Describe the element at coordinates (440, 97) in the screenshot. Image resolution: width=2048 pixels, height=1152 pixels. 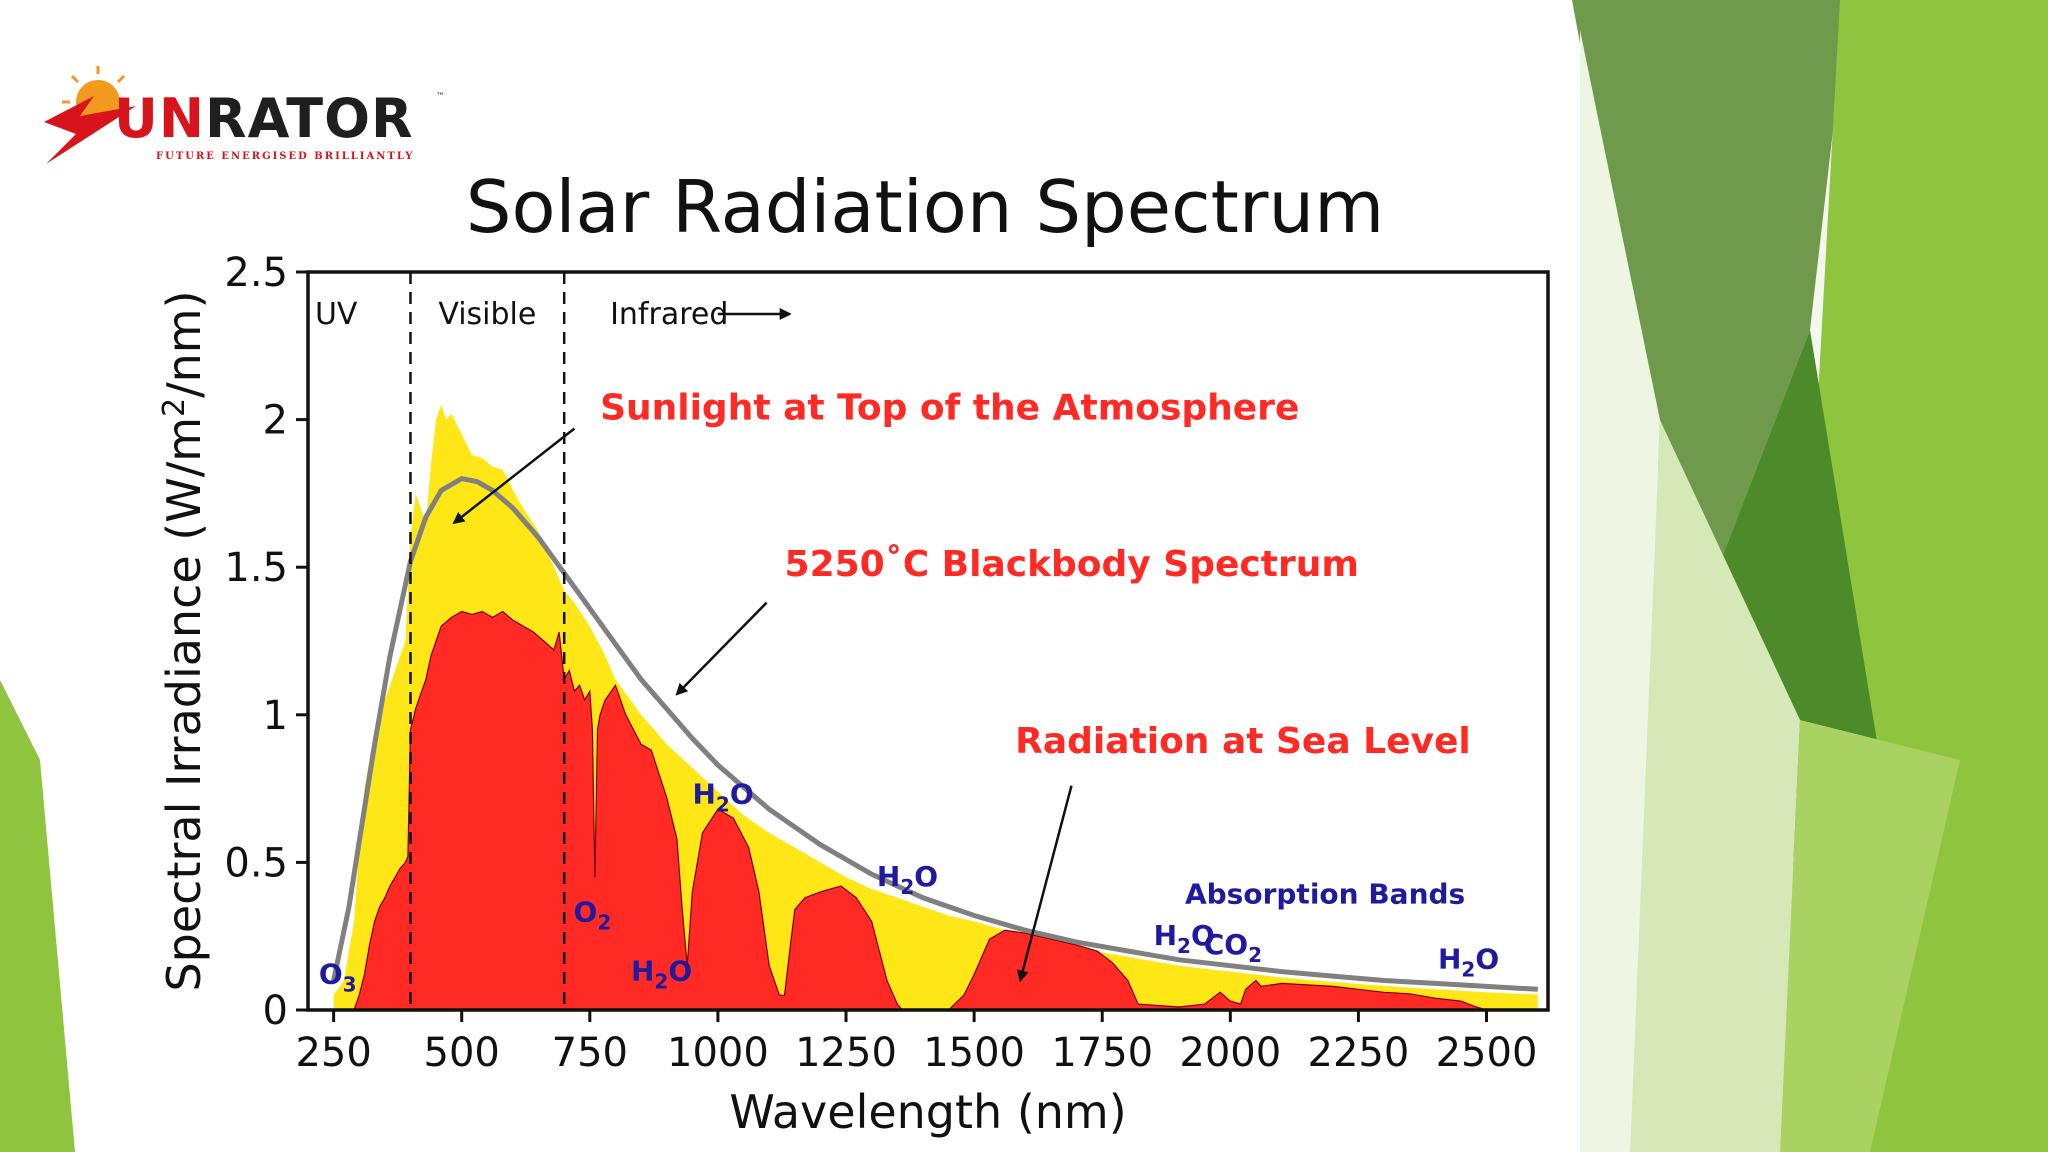
I see `logo-trademark: ™` at that location.